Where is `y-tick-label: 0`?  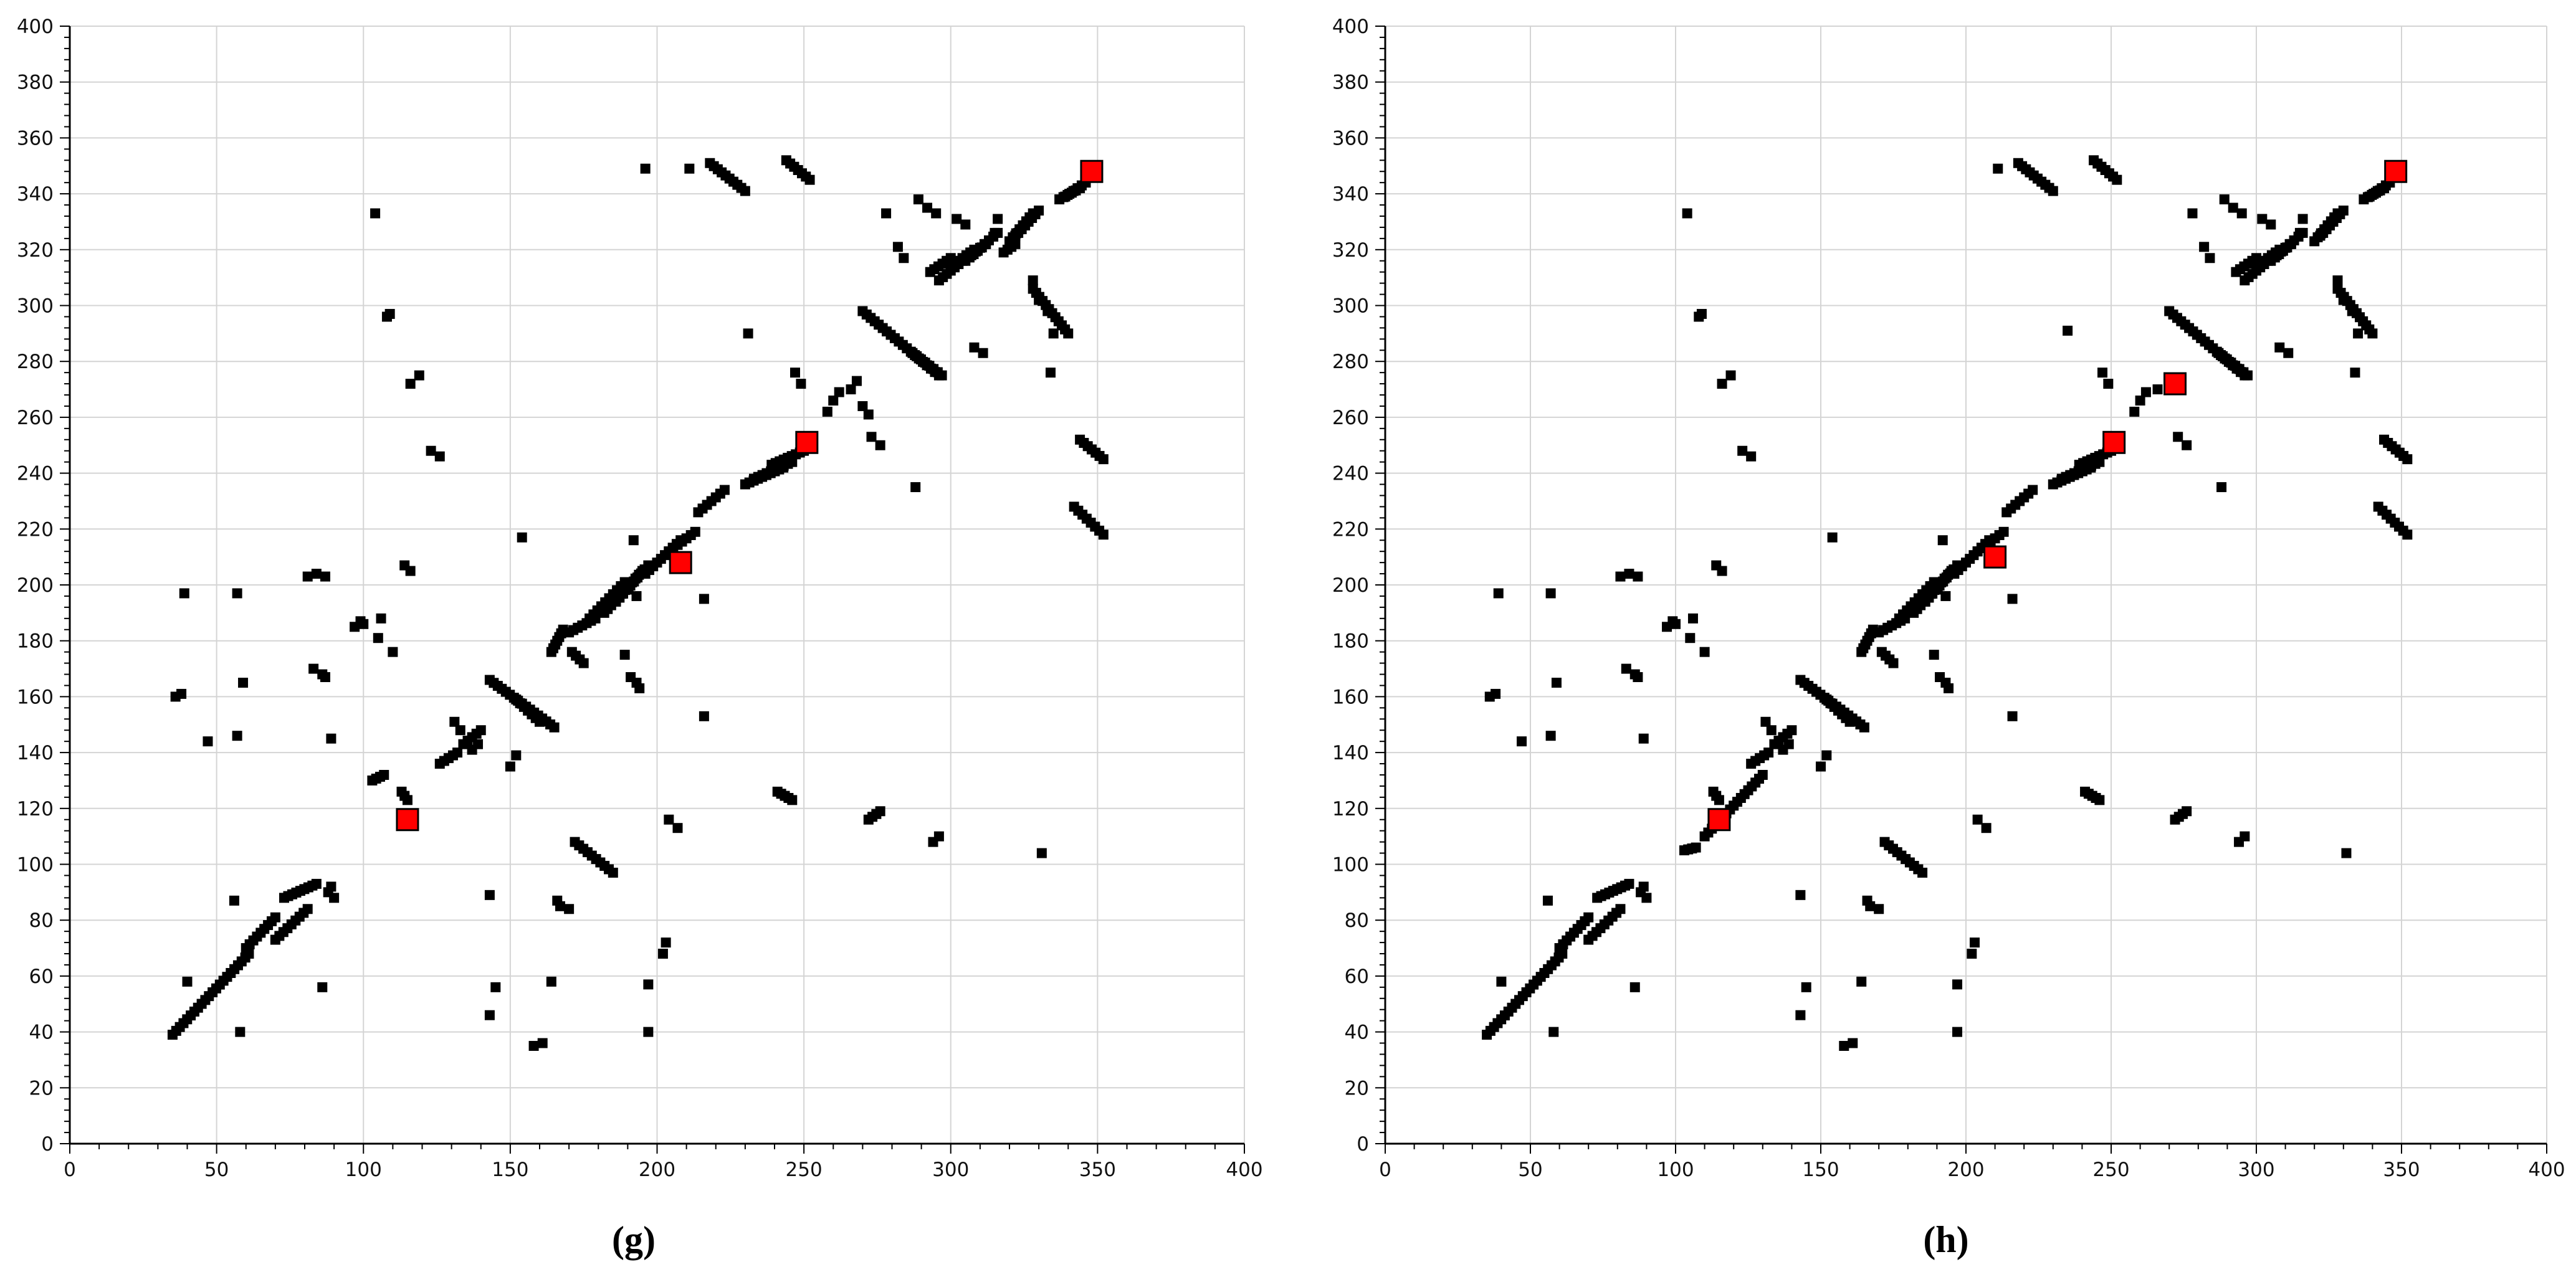 y-tick-label: 0 is located at coordinates (47, 1144).